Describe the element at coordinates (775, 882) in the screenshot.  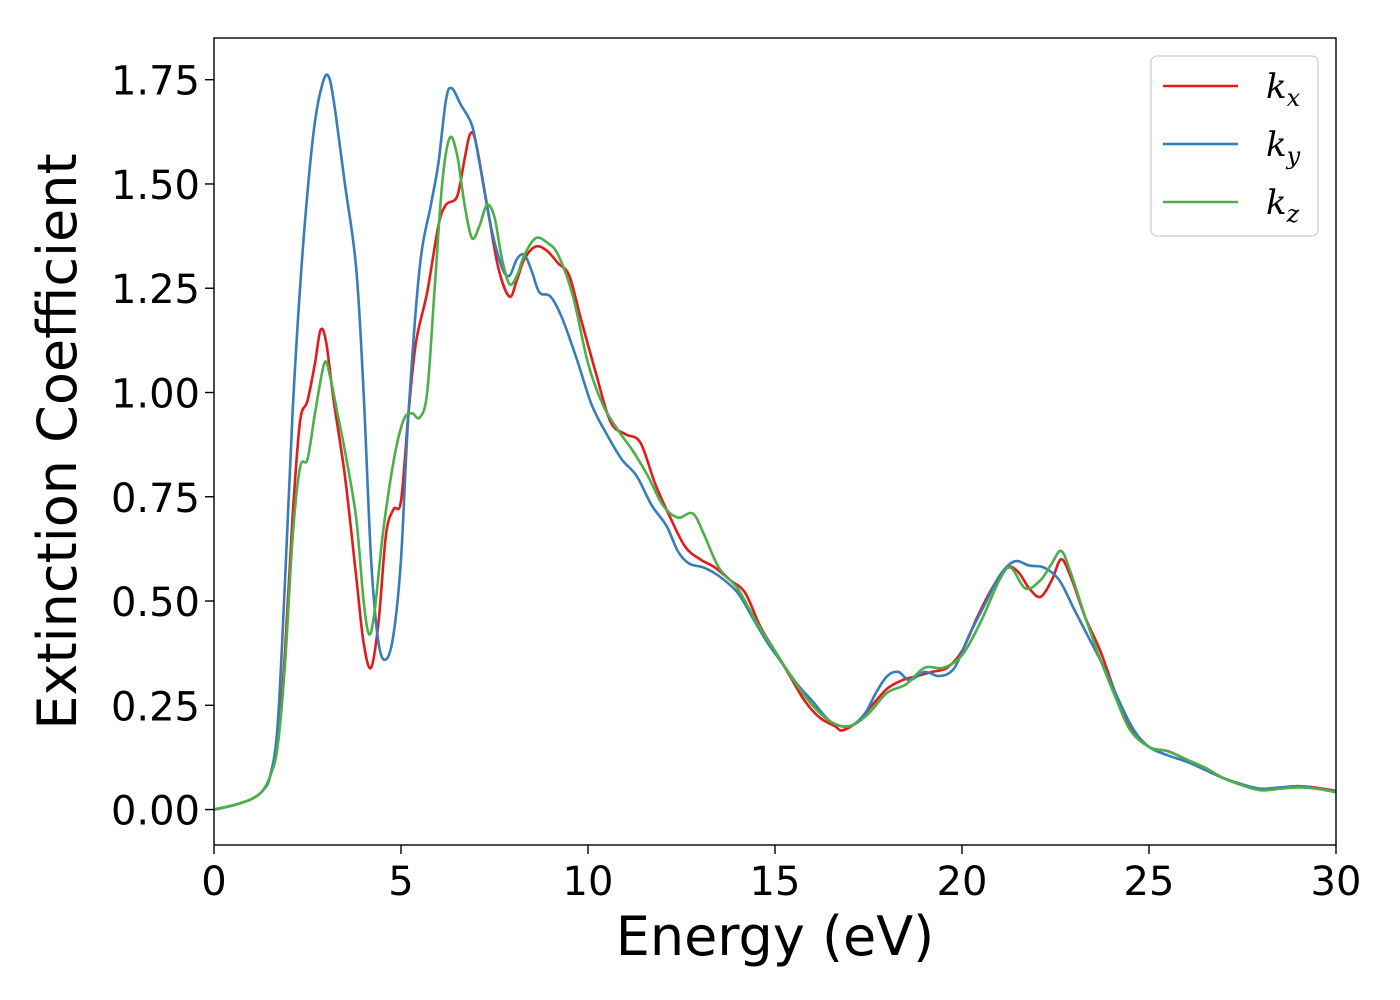
I see `x-tick-label: 15` at that location.